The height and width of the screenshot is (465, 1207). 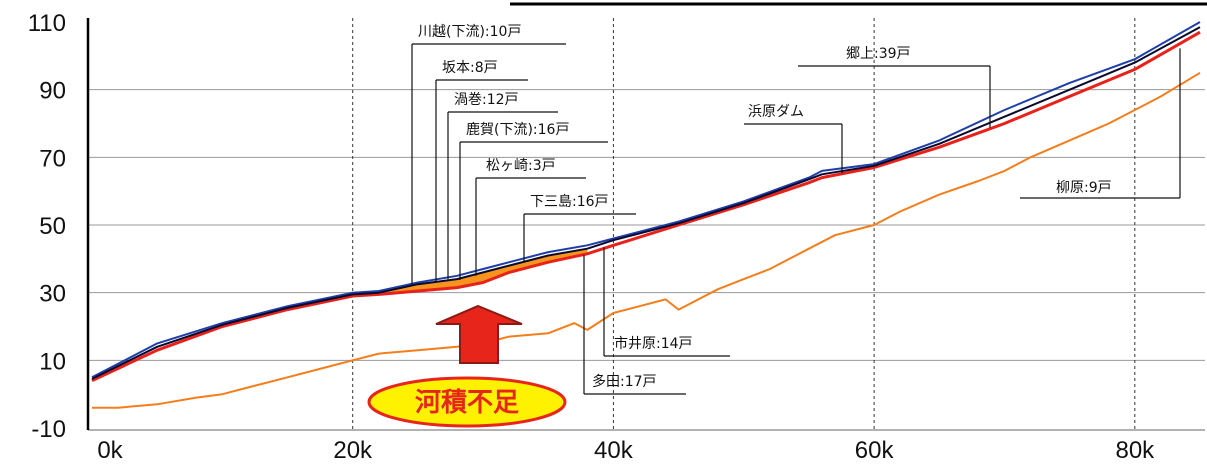 What do you see at coordinates (579, 228) in the screenshot?
I see `annotation-5: 下三島:16戸` at bounding box center [579, 228].